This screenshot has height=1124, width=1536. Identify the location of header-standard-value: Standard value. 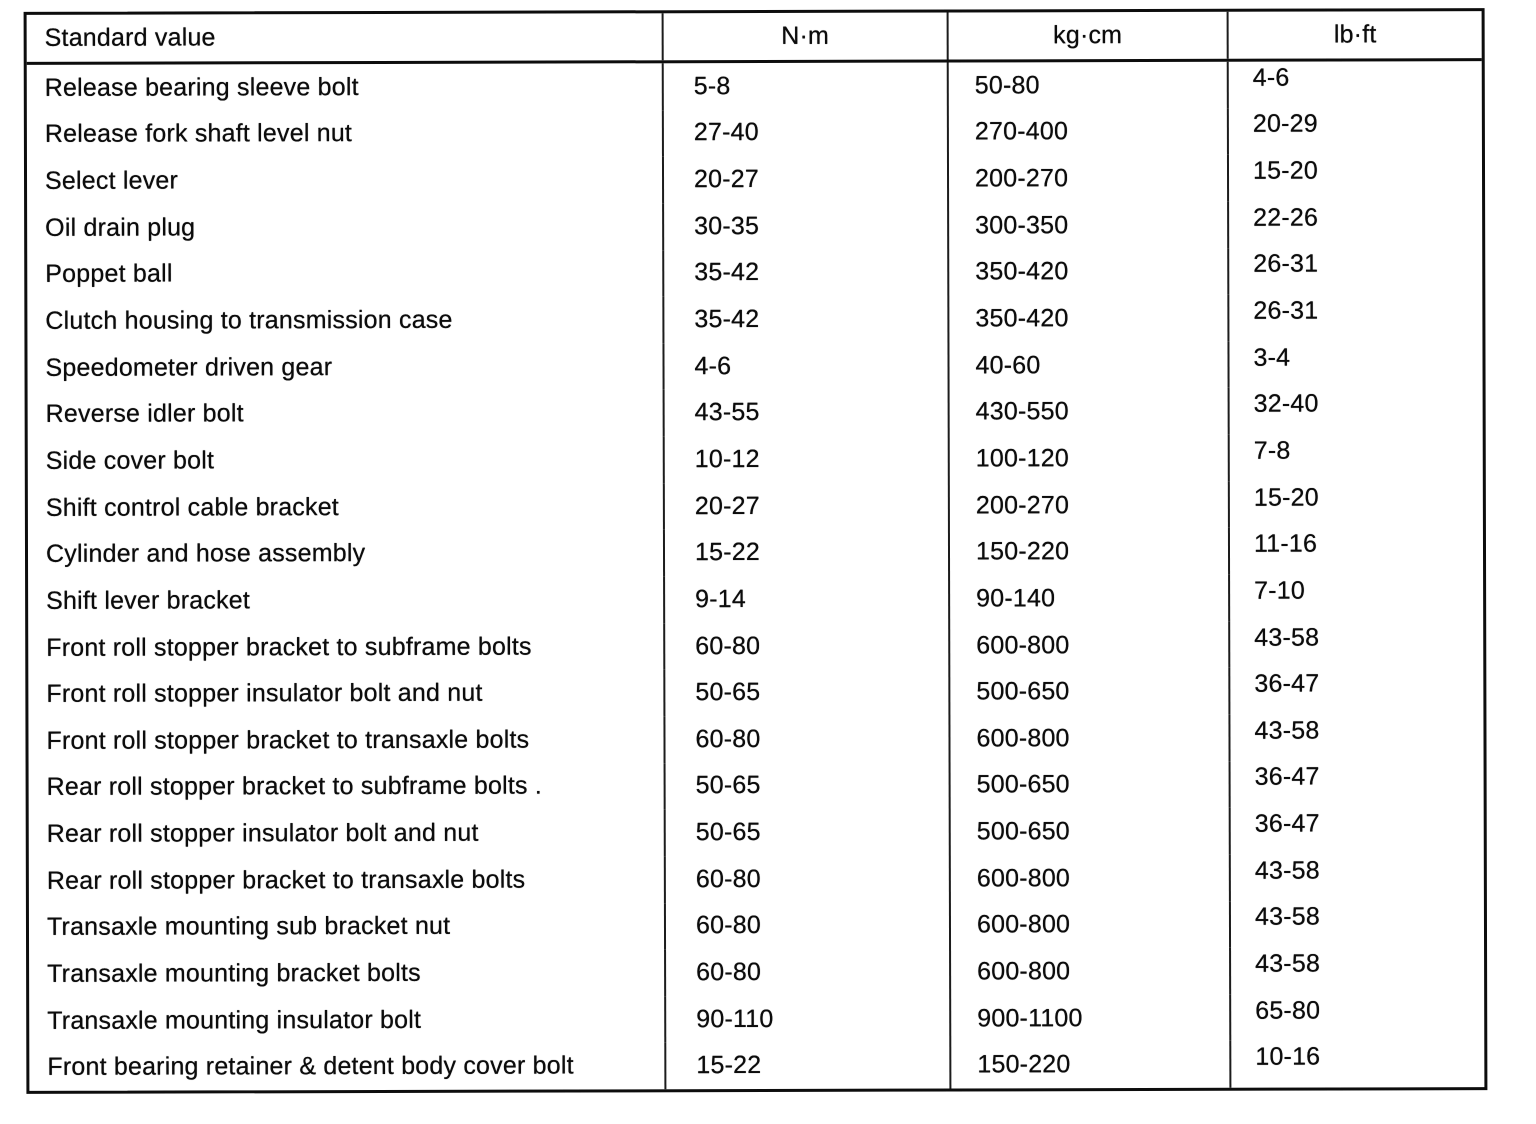
(130, 37).